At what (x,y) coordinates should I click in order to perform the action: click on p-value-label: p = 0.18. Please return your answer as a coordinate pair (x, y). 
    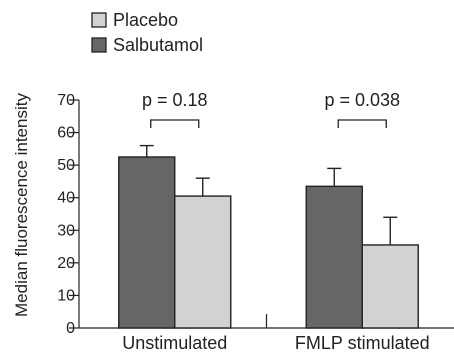
    Looking at the image, I should click on (175, 100).